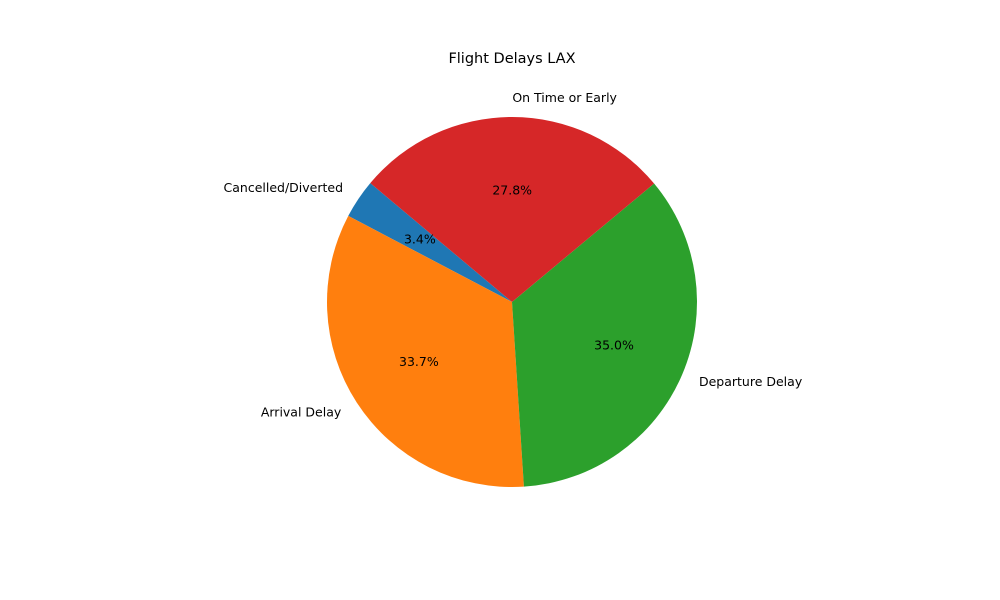  Describe the element at coordinates (419, 361) in the screenshot. I see `slice-percent-arrival-delay: 33.7%` at that location.